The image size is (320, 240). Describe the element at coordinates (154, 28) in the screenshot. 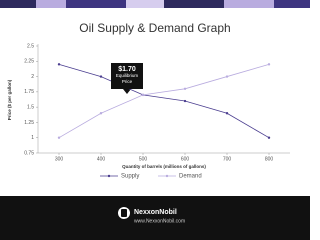

I see `chart-title: Oil Supply & Demand Graph` at that location.